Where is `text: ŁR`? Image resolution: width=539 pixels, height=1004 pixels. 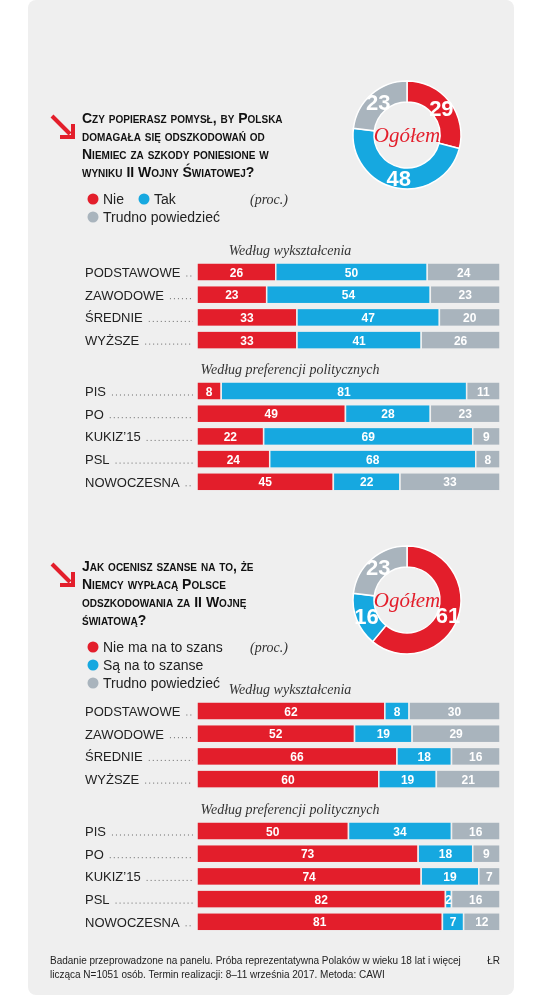 text: ŁR is located at coordinates (493, 960).